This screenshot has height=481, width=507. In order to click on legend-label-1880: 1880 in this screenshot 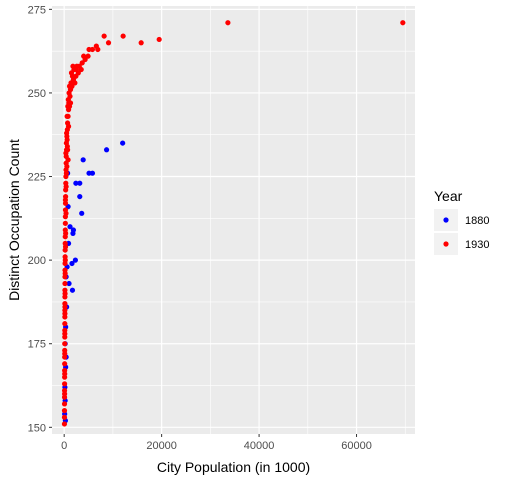, I will do `click(477, 221)`.